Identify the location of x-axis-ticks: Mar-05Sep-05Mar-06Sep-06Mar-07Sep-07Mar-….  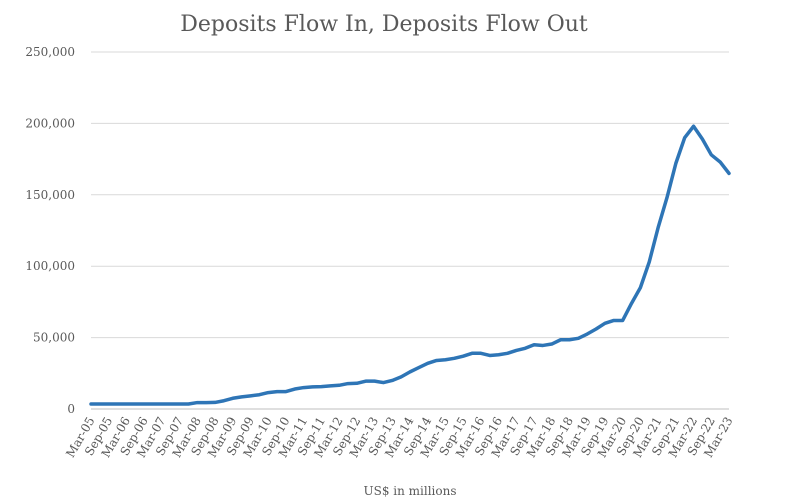
(399, 437).